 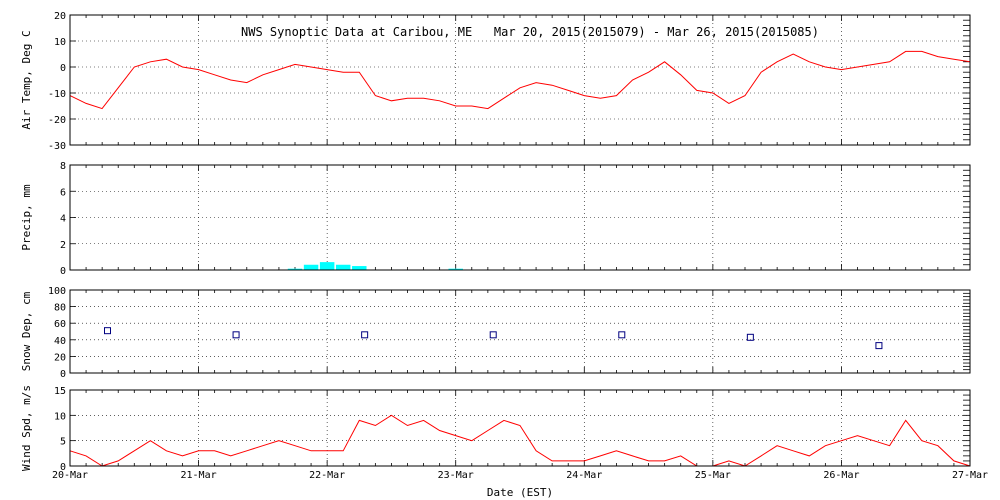 I want to click on y-tick-label: 2, so click(x=63, y=245).